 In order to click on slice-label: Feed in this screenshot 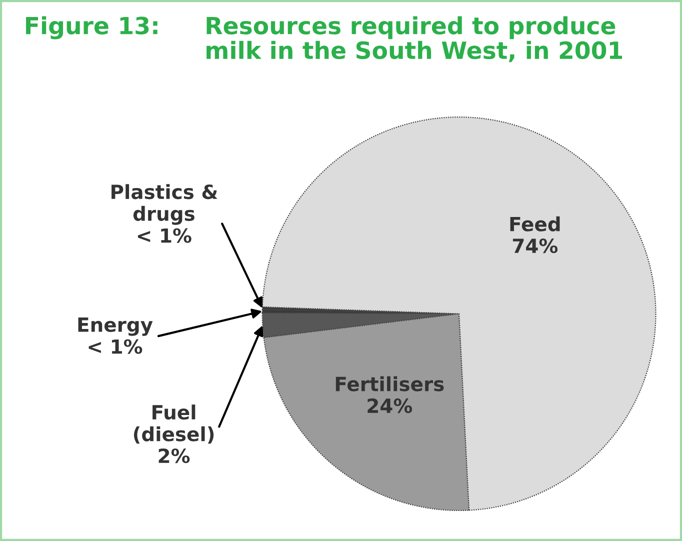, I will do `click(535, 224)`.